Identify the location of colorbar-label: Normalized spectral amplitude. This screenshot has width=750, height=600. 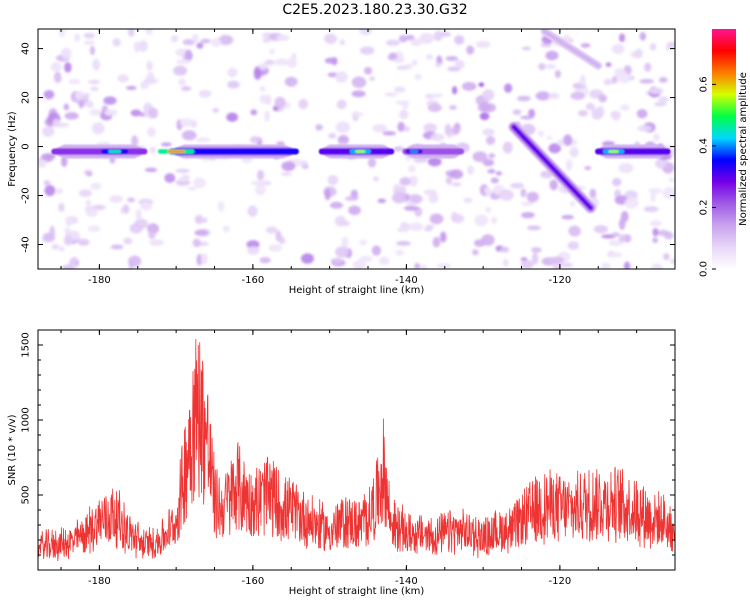
(743, 149).